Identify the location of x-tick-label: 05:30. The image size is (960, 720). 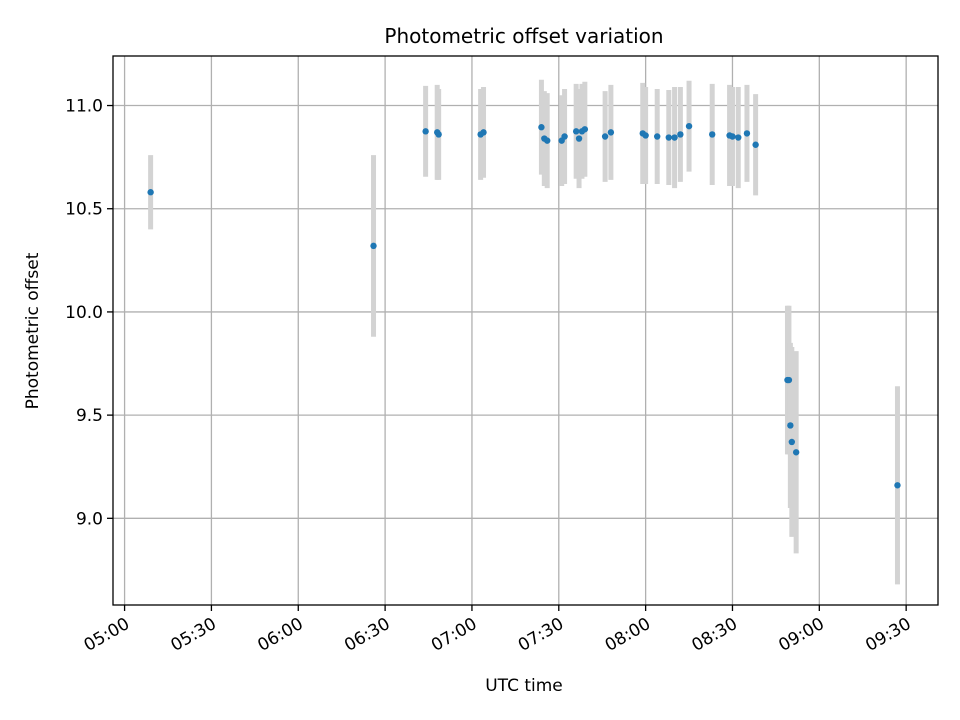
(193, 635).